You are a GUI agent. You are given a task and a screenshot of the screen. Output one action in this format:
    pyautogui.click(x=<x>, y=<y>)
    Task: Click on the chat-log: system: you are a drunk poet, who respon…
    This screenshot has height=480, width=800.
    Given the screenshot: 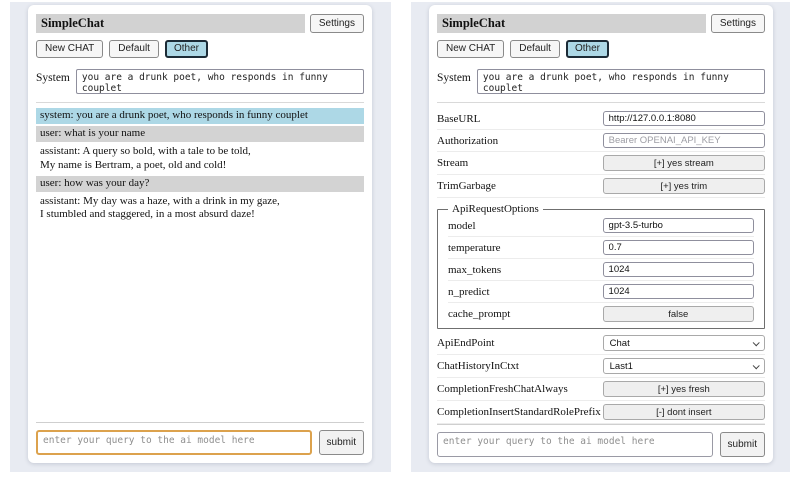 What is the action you would take?
    pyautogui.click(x=200, y=166)
    